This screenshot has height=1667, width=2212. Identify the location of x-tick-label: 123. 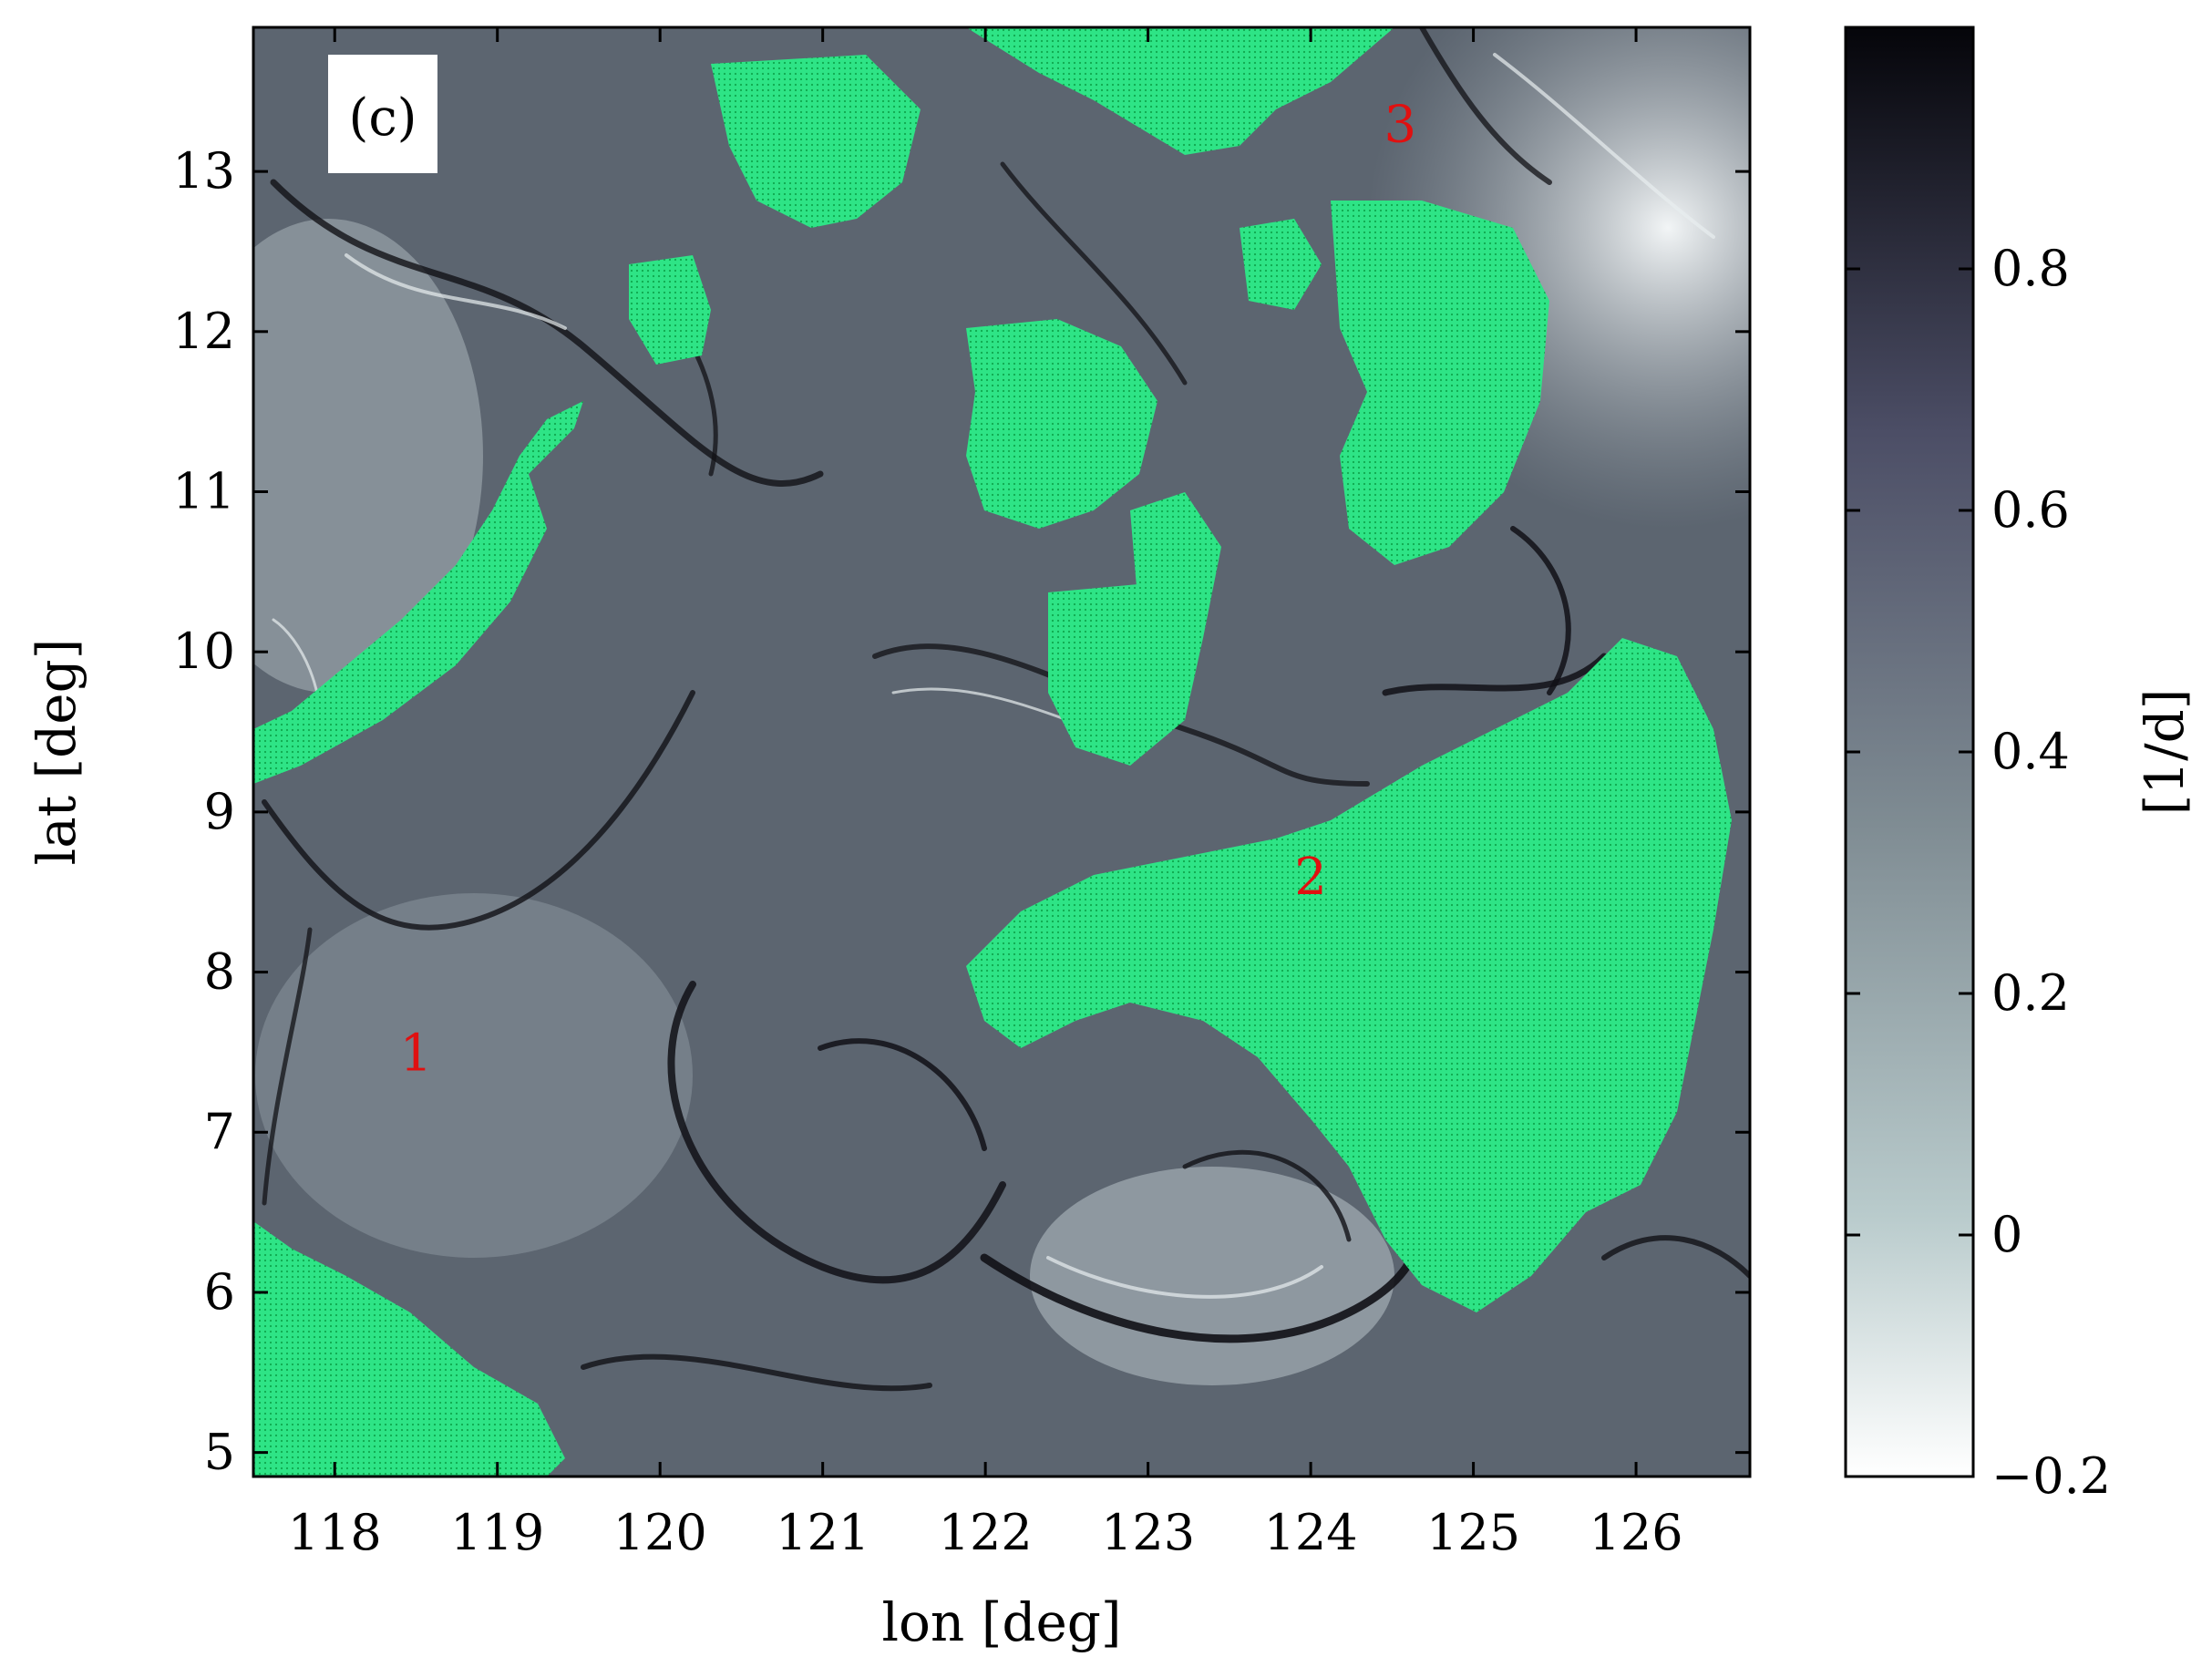
(1148, 1532).